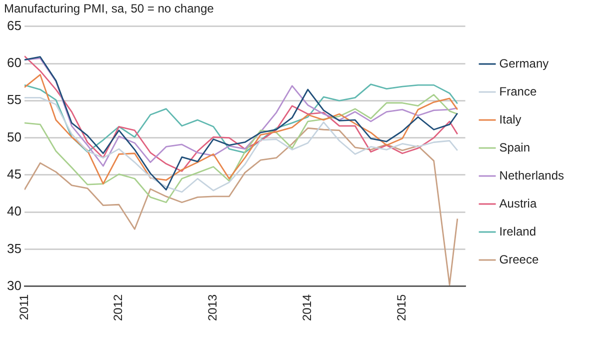  I want to click on chart-title: Manufacturing PMI, sa, 50 = no change, so click(109, 9).